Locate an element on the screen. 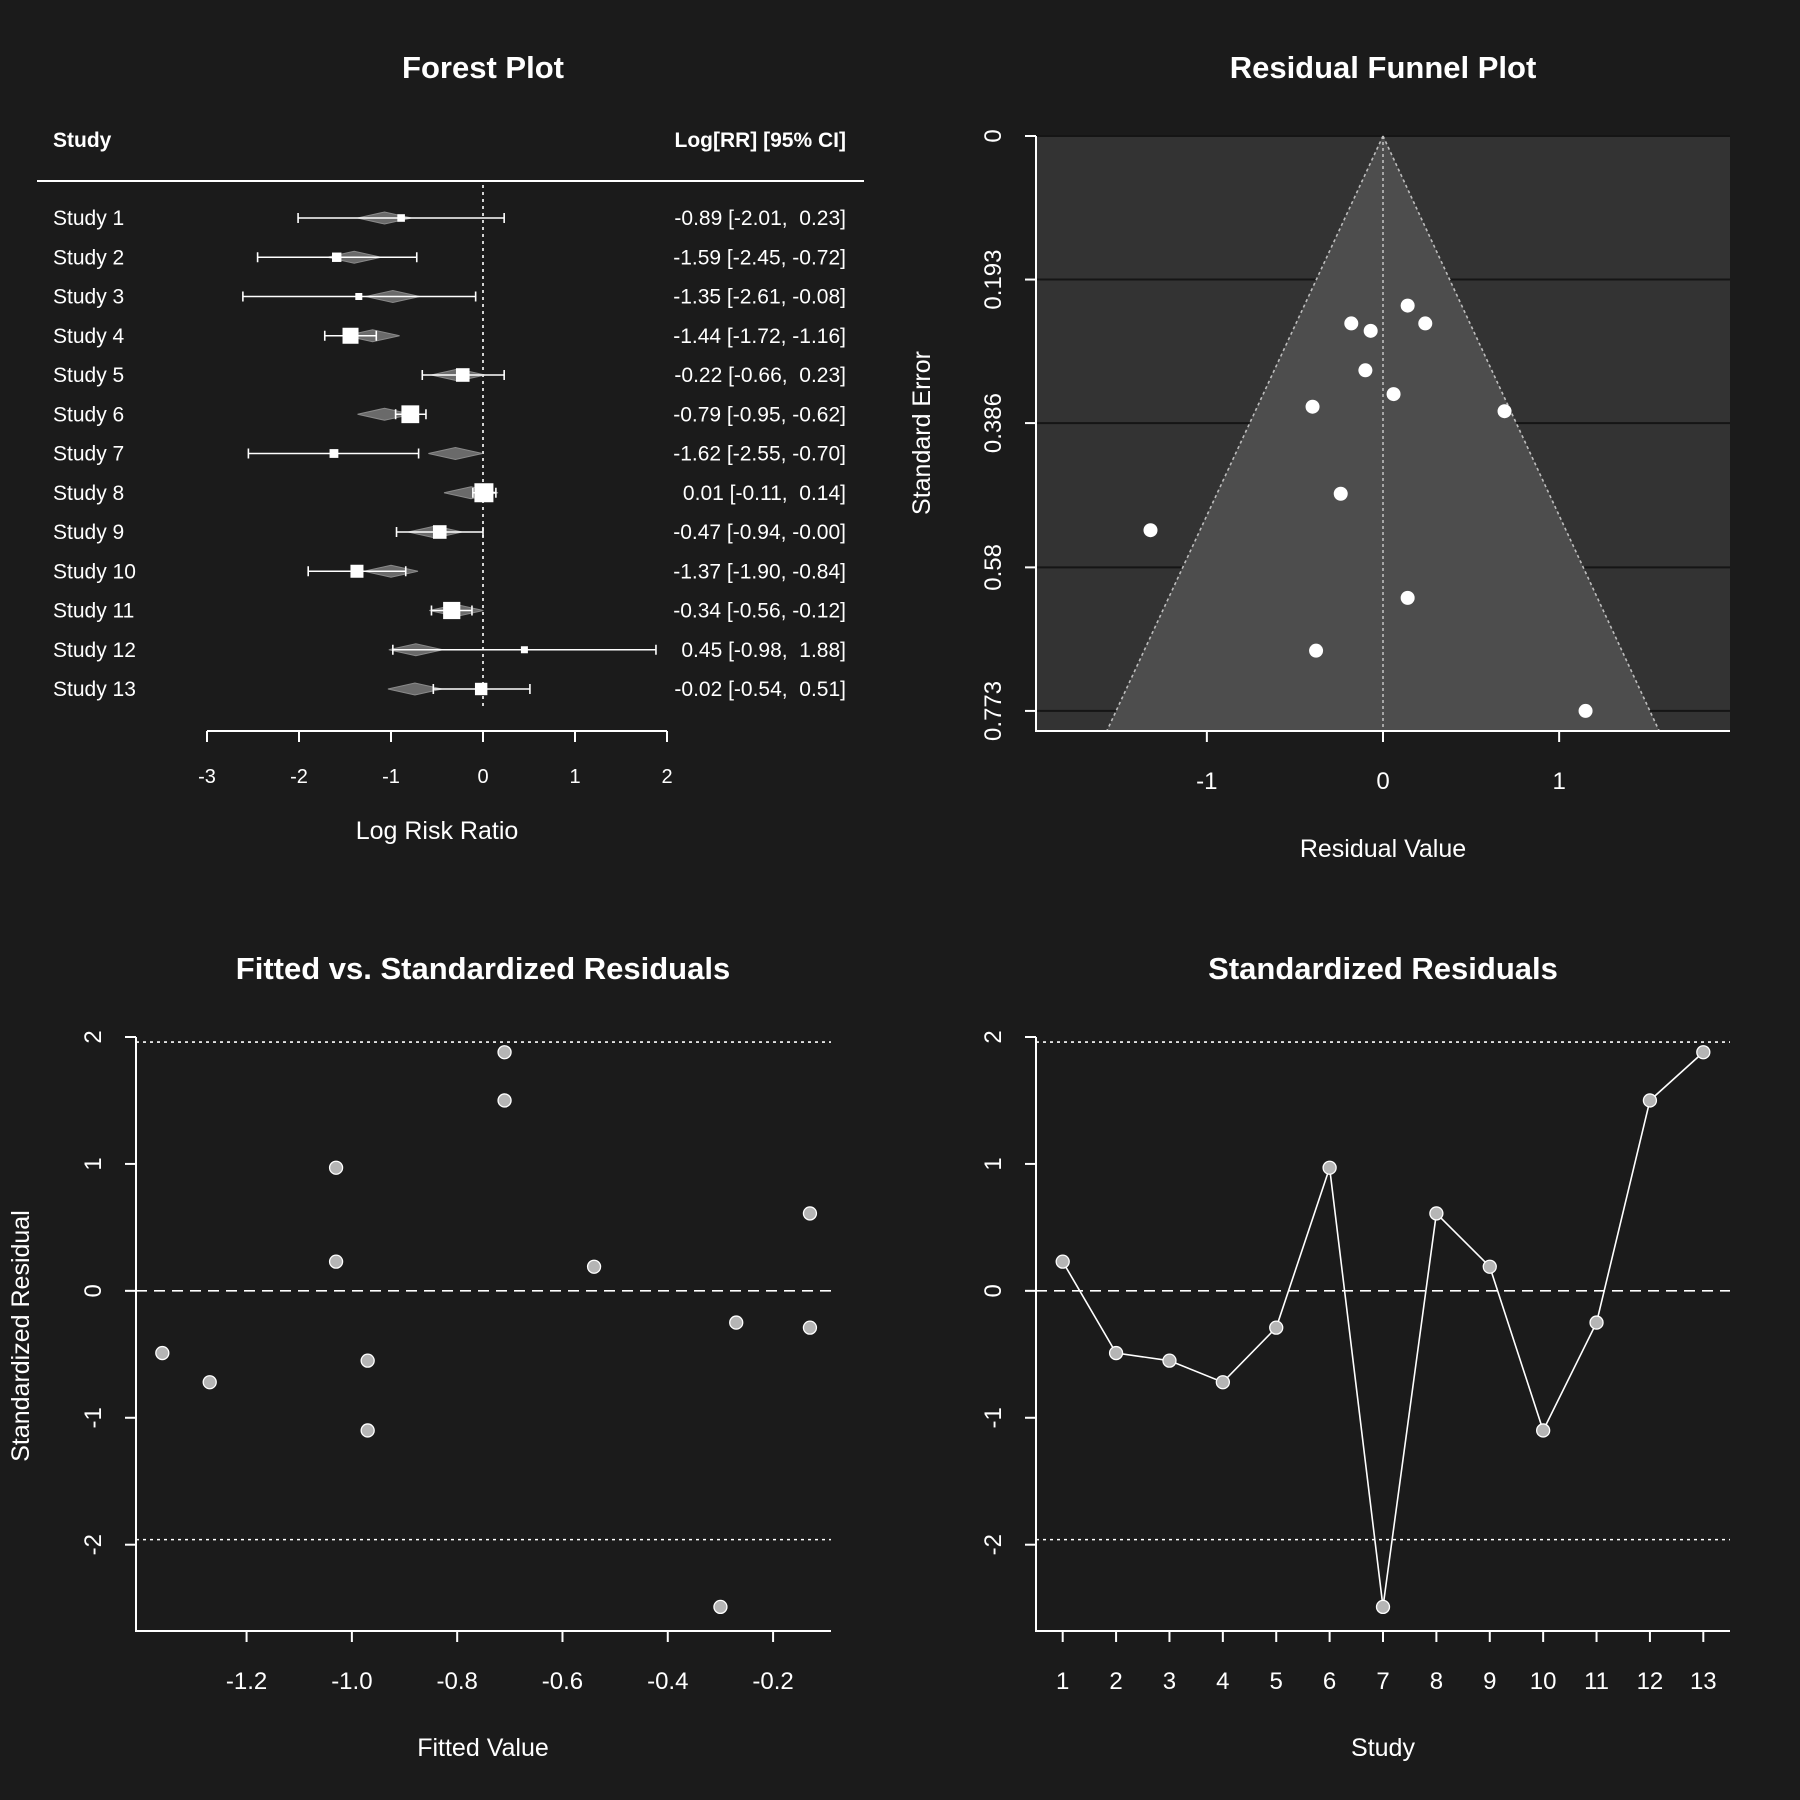 This screenshot has width=1800, height=1800. std-residuals-axes is located at coordinates (1382, 1334).